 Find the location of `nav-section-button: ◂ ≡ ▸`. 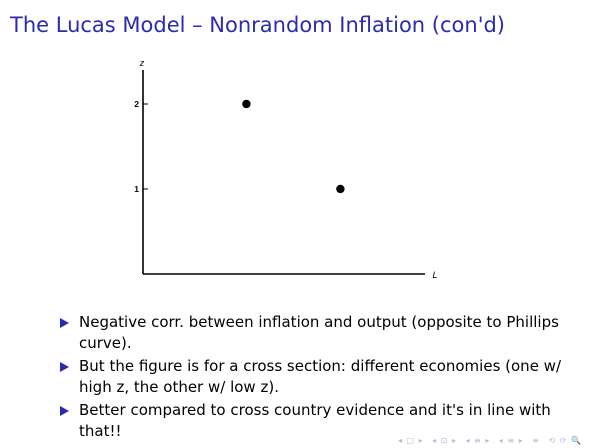

nav-section-button: ◂ ≡ ▸ is located at coordinates (511, 440).